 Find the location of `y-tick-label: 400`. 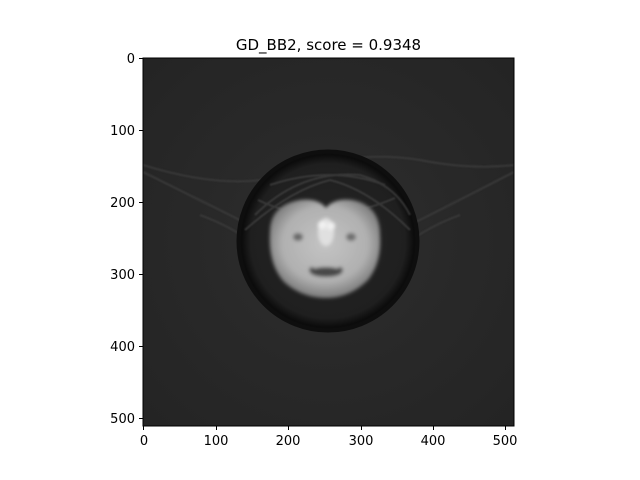

y-tick-label: 400 is located at coordinates (122, 347).